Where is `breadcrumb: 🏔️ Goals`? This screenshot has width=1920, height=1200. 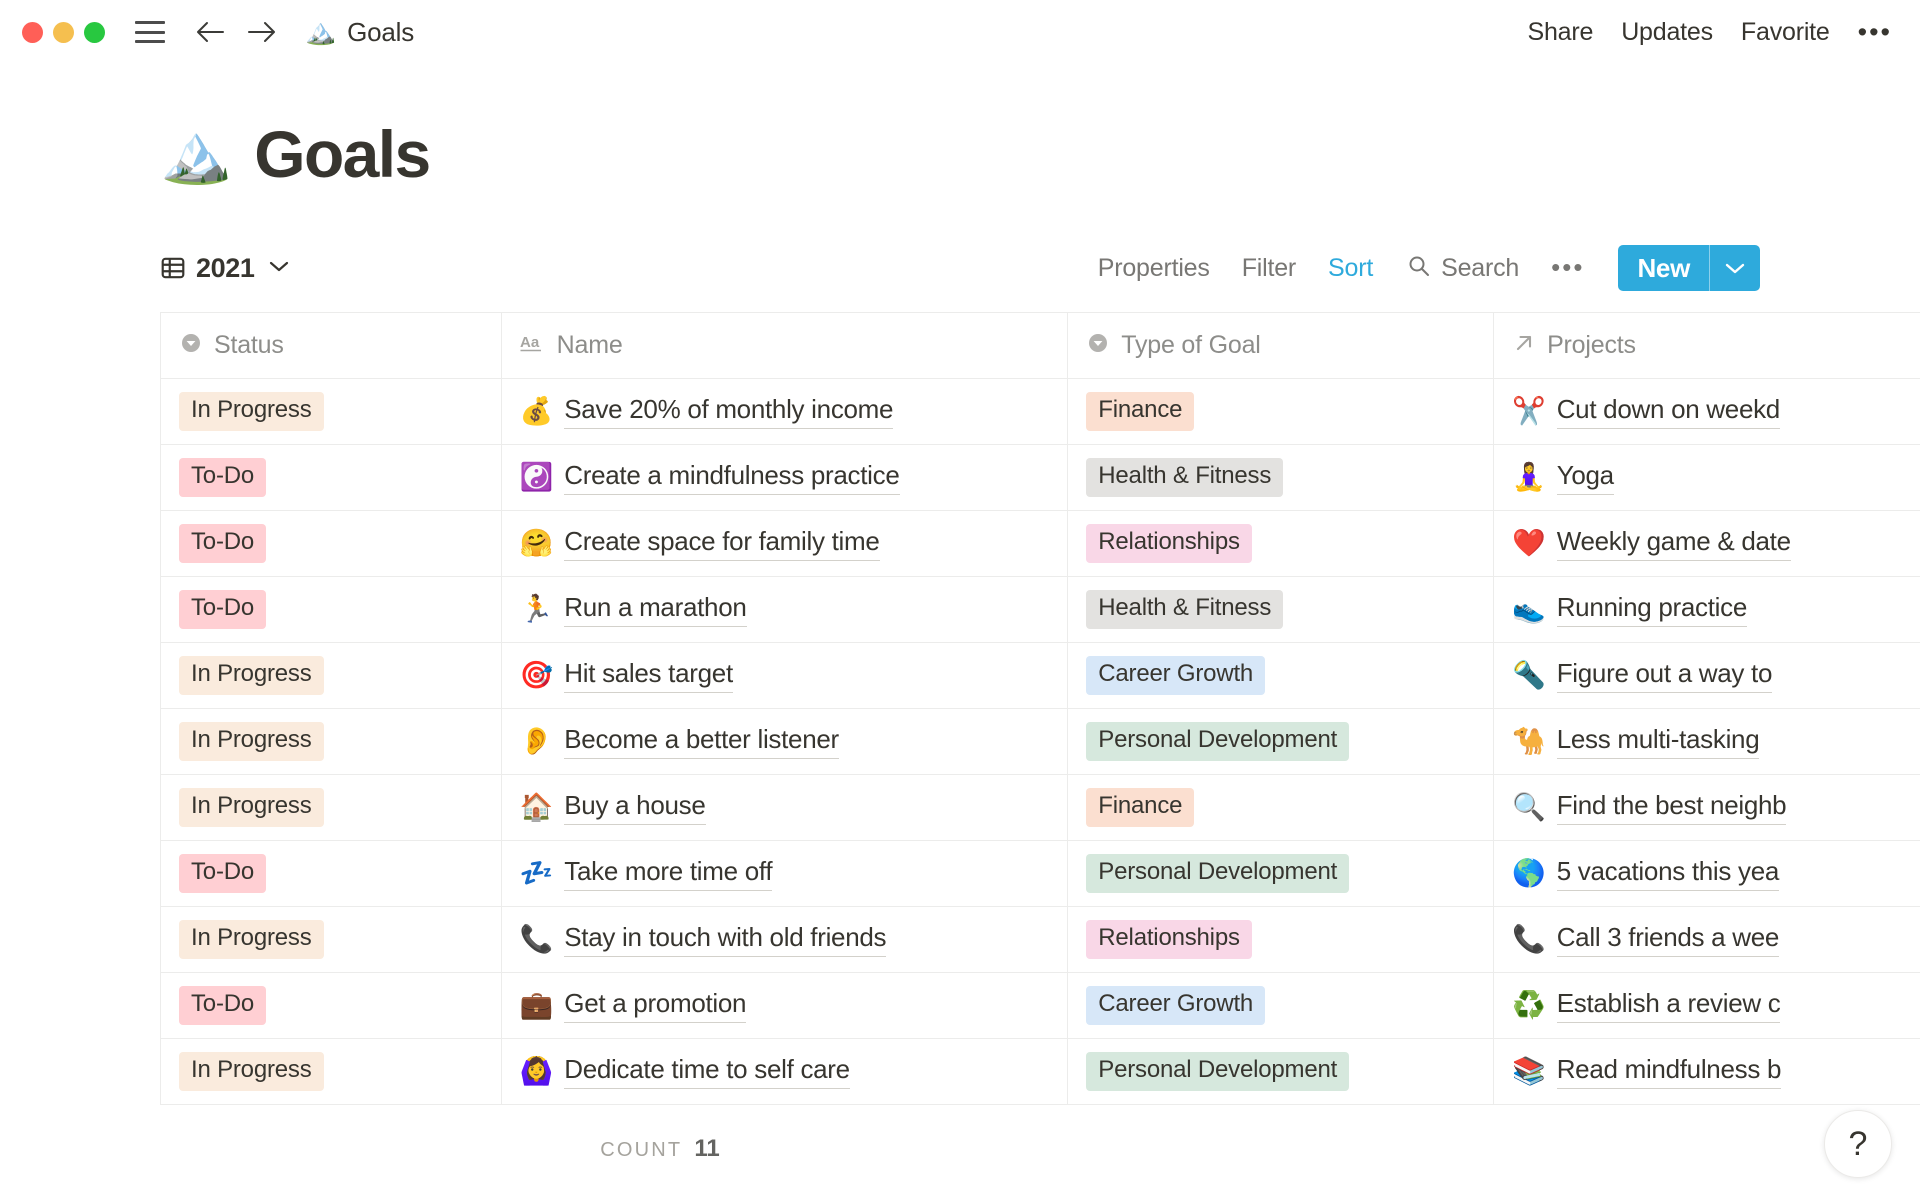
breadcrumb: 🏔️ Goals is located at coordinates (359, 32).